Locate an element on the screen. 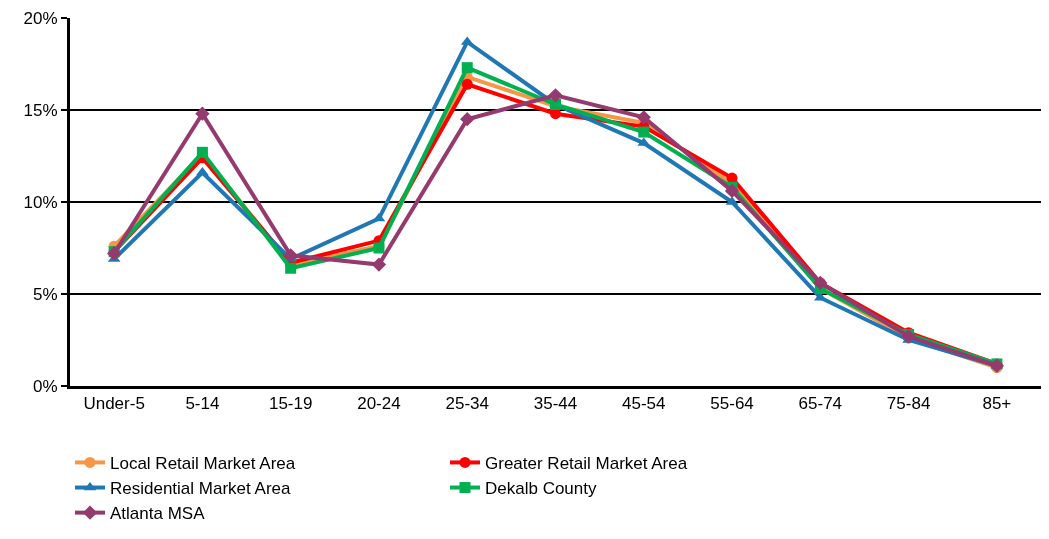 The image size is (1049, 539). legend-label: Local Retail Market Area is located at coordinates (203, 464).